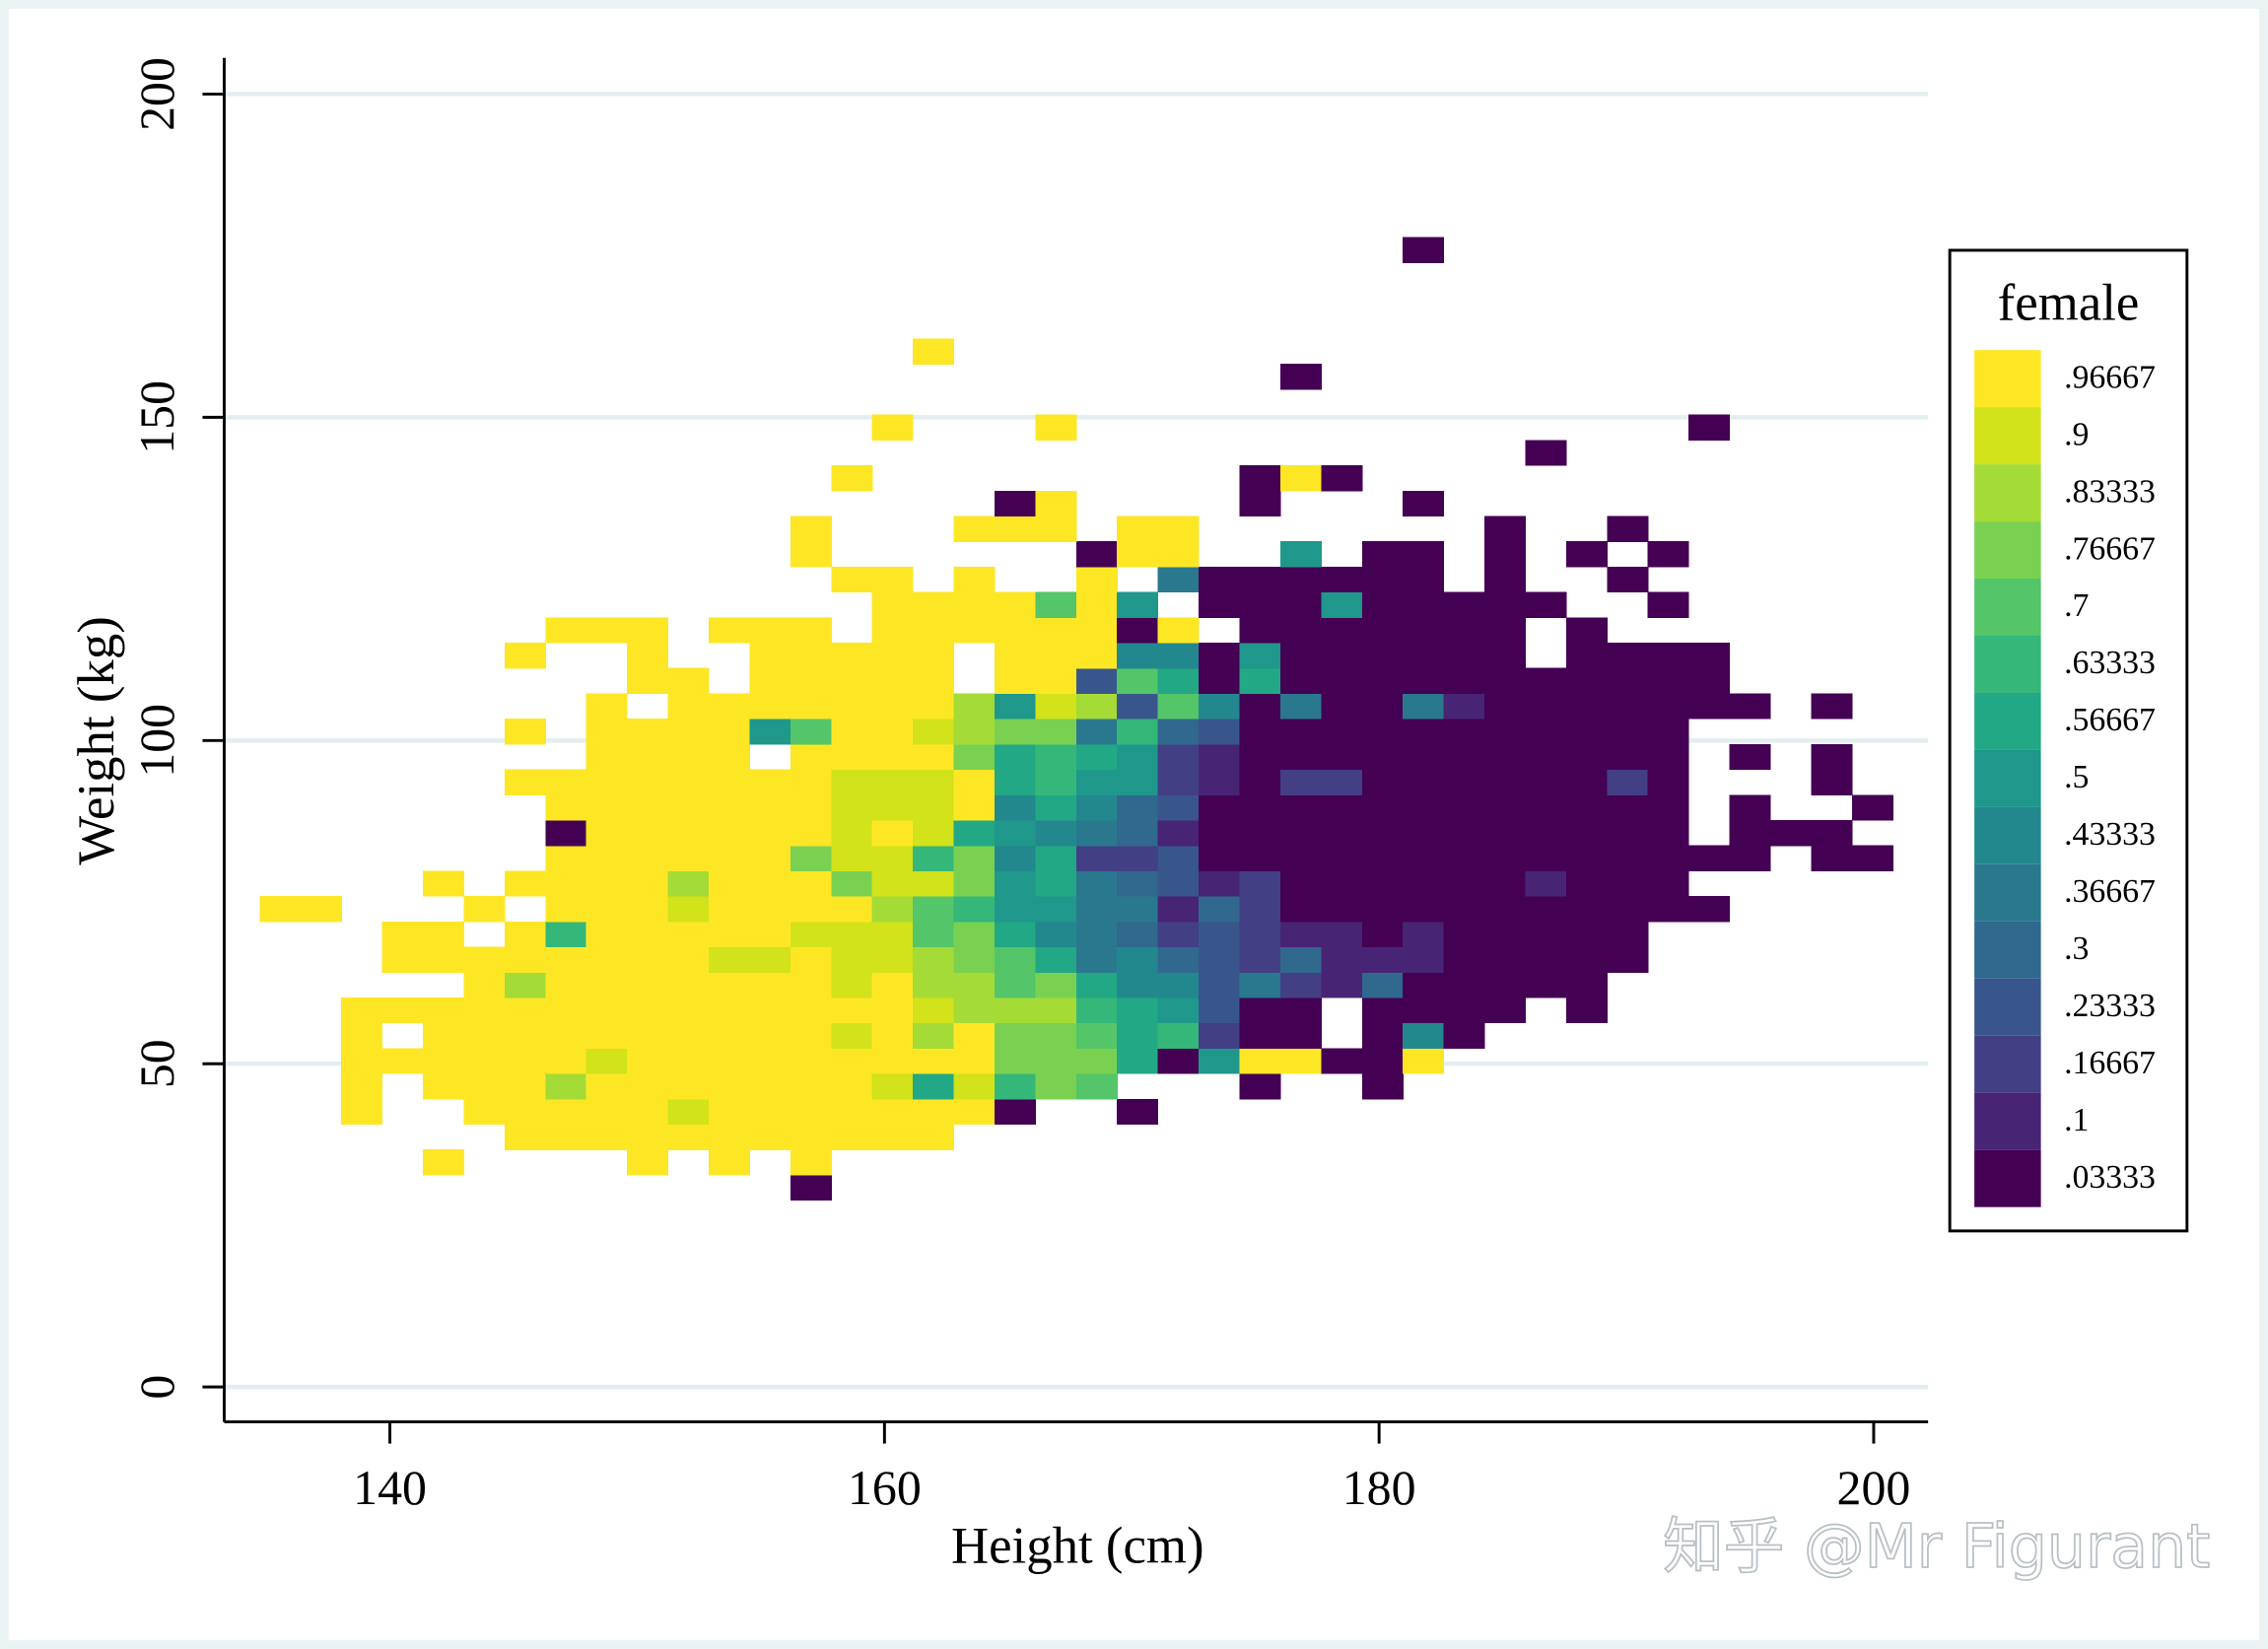 The image size is (2268, 1649). Describe the element at coordinates (2110, 720) in the screenshot. I see `legend-label: .56667` at that location.